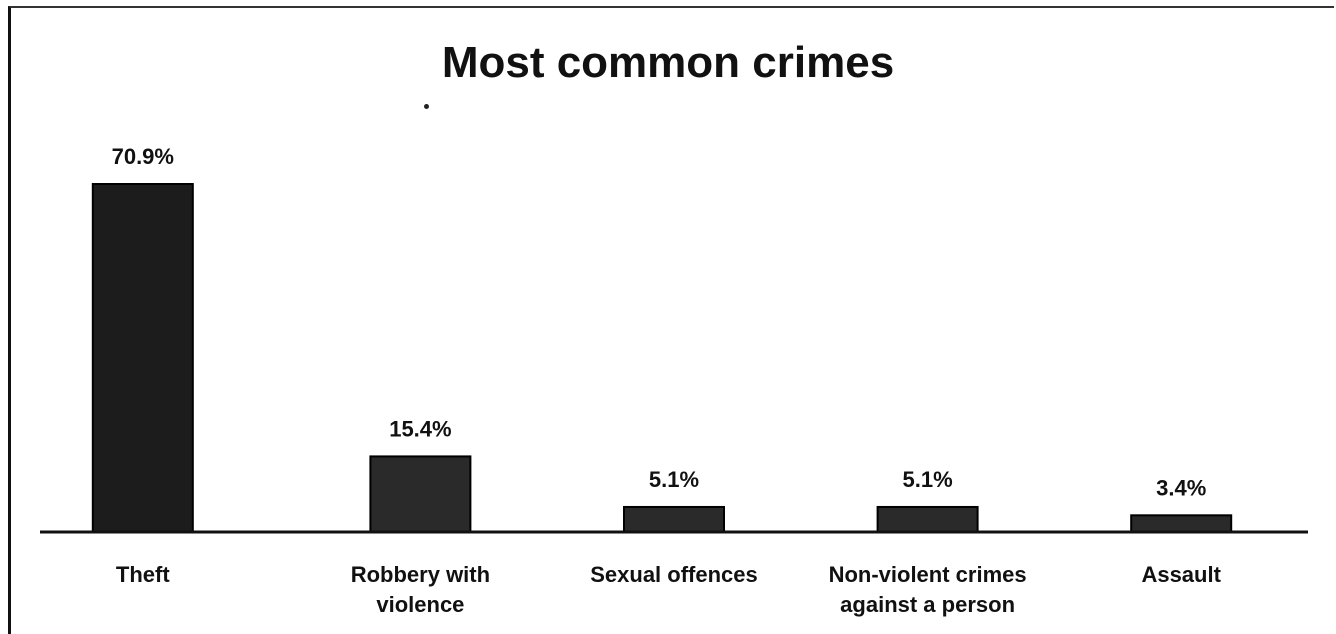  Describe the element at coordinates (420, 604) in the screenshot. I see `category-label-1-line-1: violence` at that location.